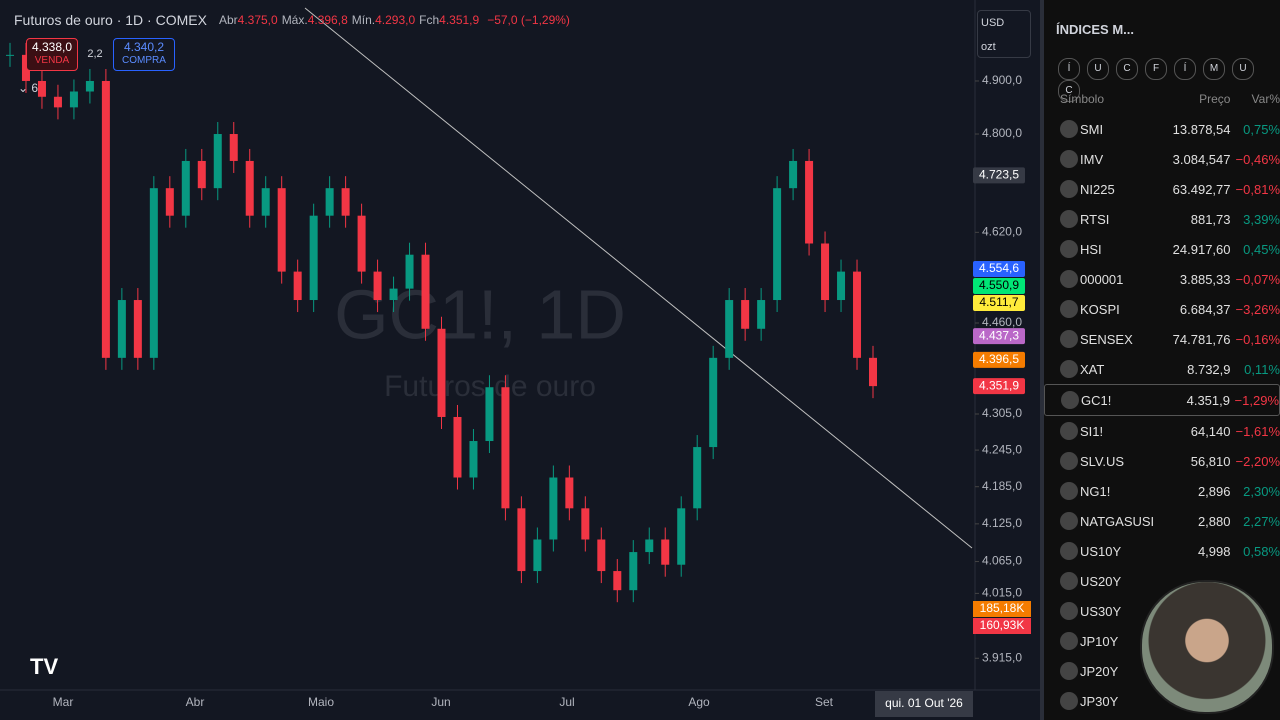 The height and width of the screenshot is (720, 1280). I want to click on filter: M, so click(1214, 69).